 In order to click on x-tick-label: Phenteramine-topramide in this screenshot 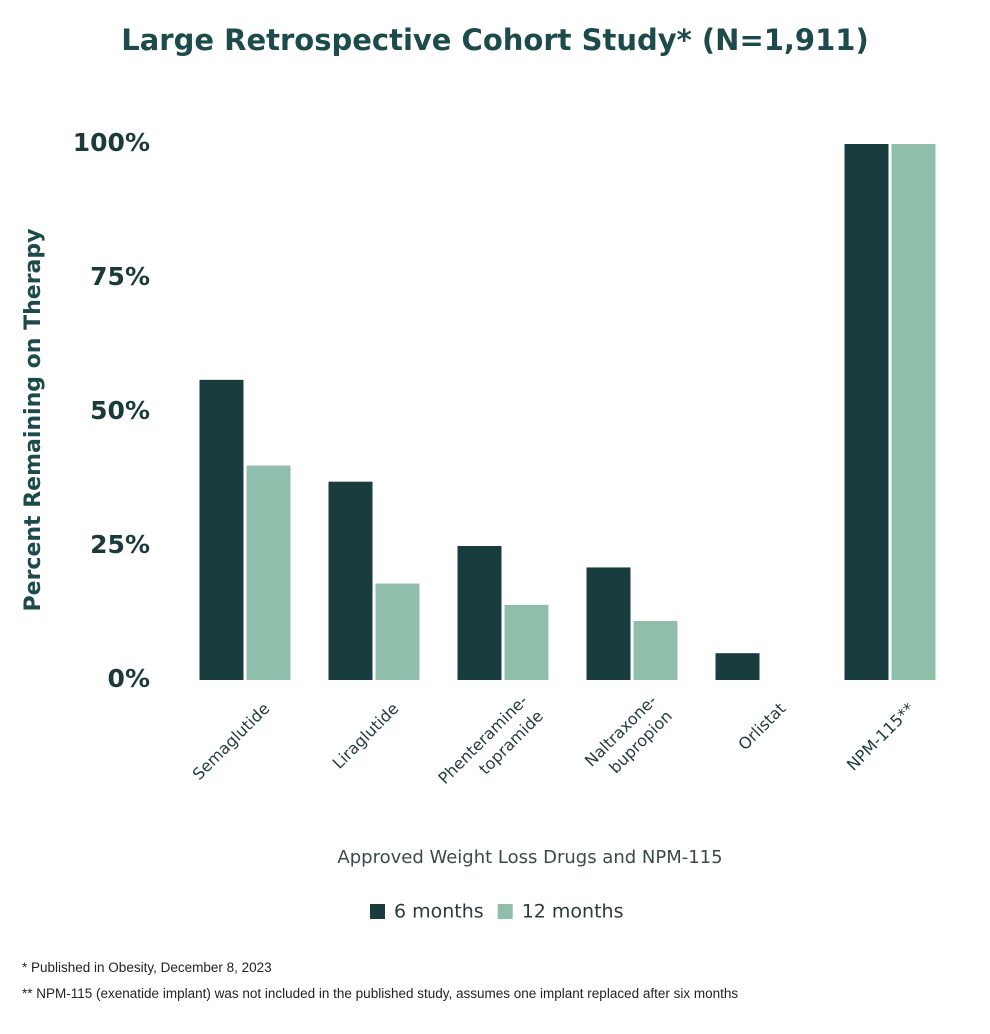, I will do `click(490, 747)`.